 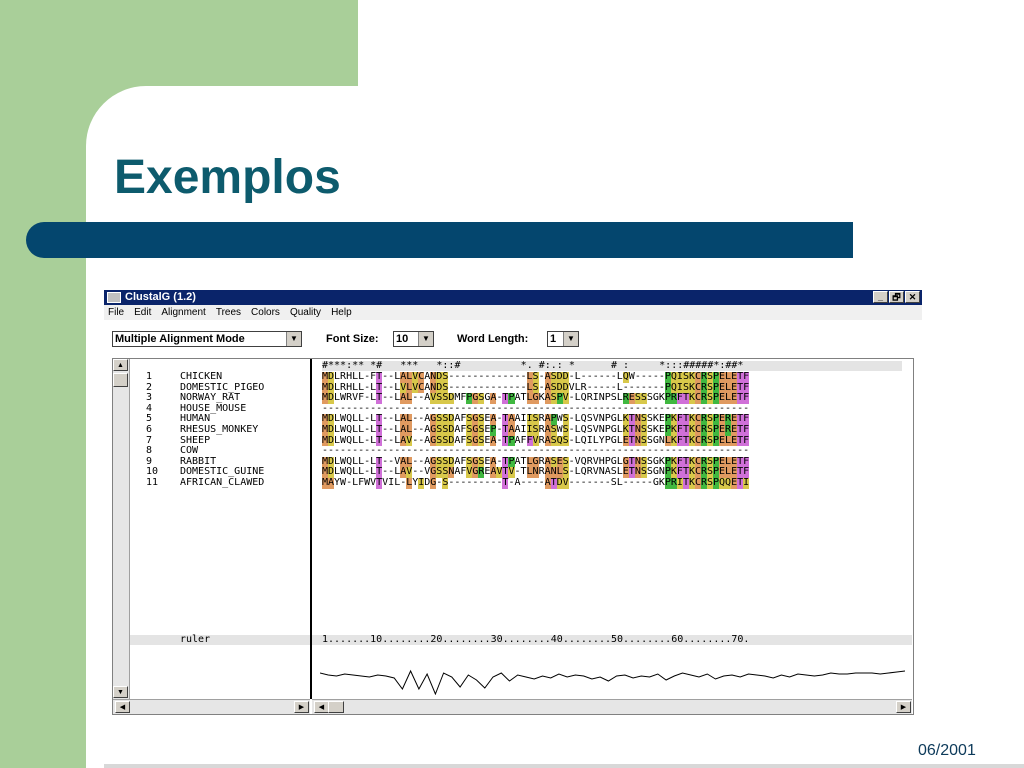 I want to click on sequence-name: HUMAN, so click(x=195, y=419).